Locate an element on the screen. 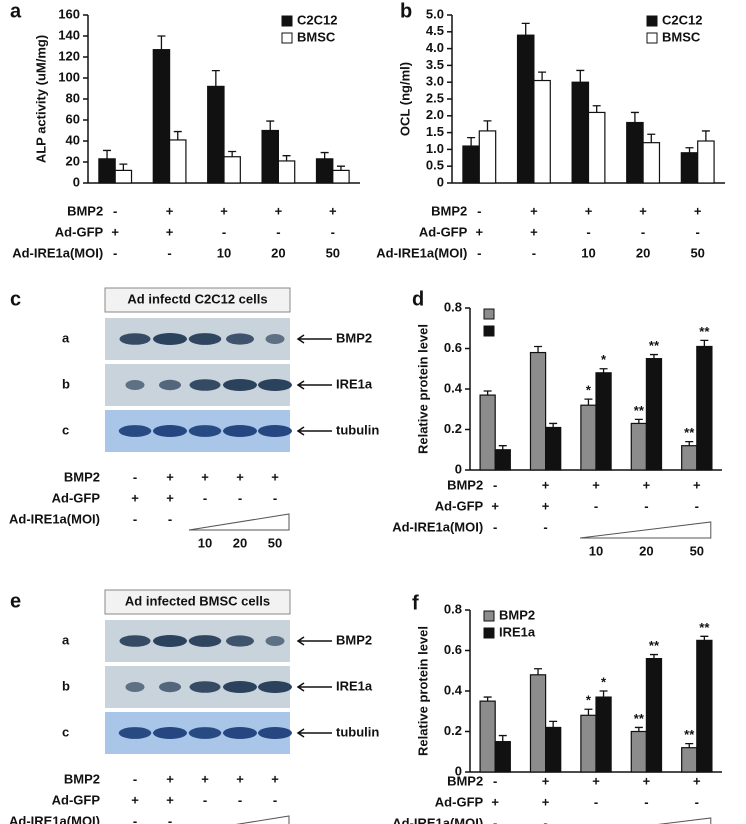 The image size is (746, 824). blot-arrow is located at coordinates (314, 733).